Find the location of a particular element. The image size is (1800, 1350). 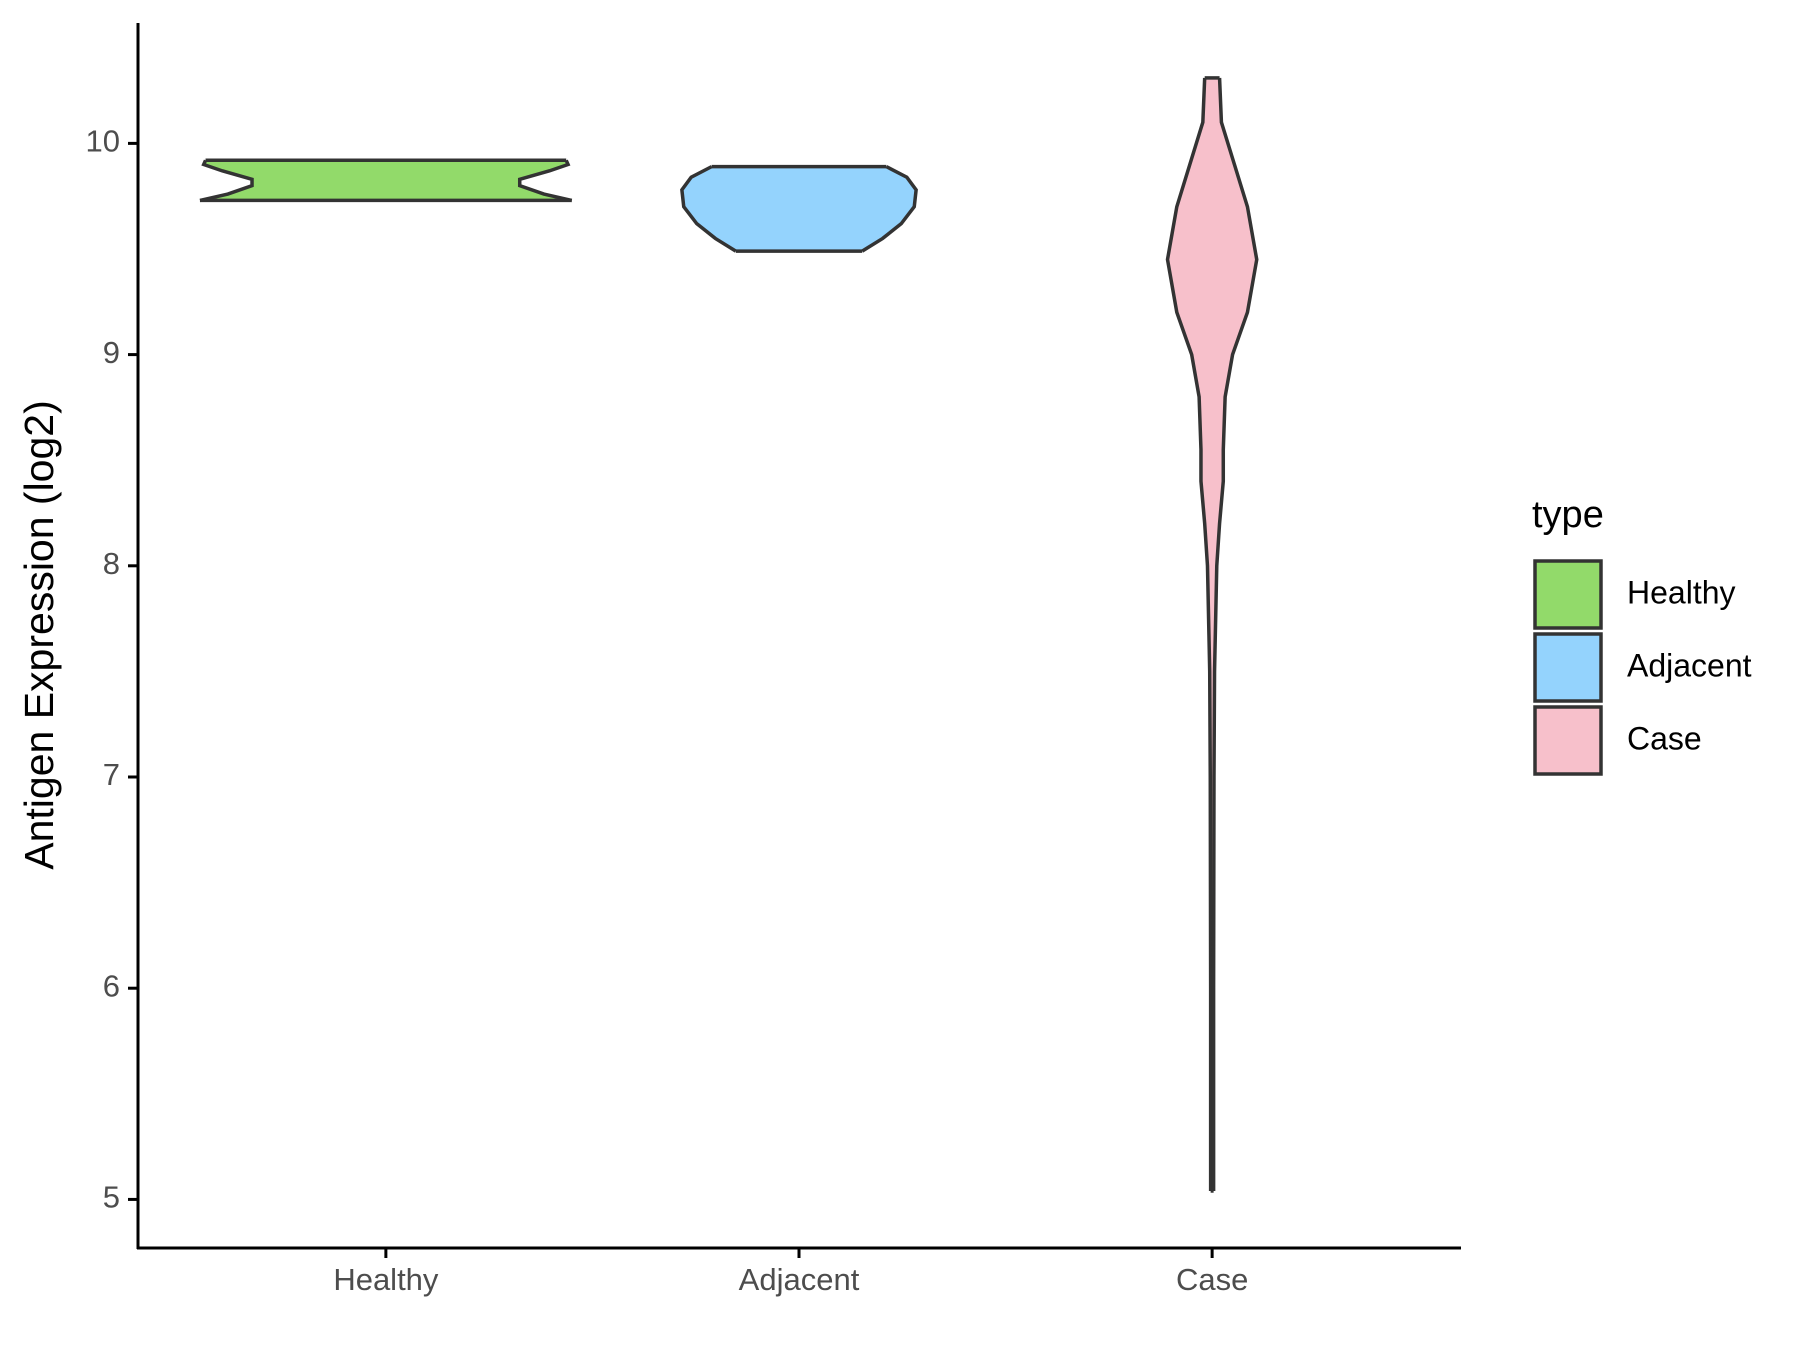

legend-label: Case is located at coordinates (1664, 738).